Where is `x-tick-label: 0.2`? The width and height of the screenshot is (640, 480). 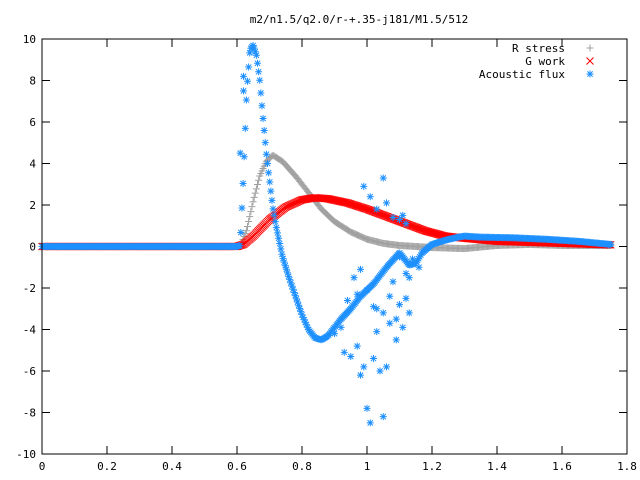
x-tick-label: 0.2 is located at coordinates (107, 466).